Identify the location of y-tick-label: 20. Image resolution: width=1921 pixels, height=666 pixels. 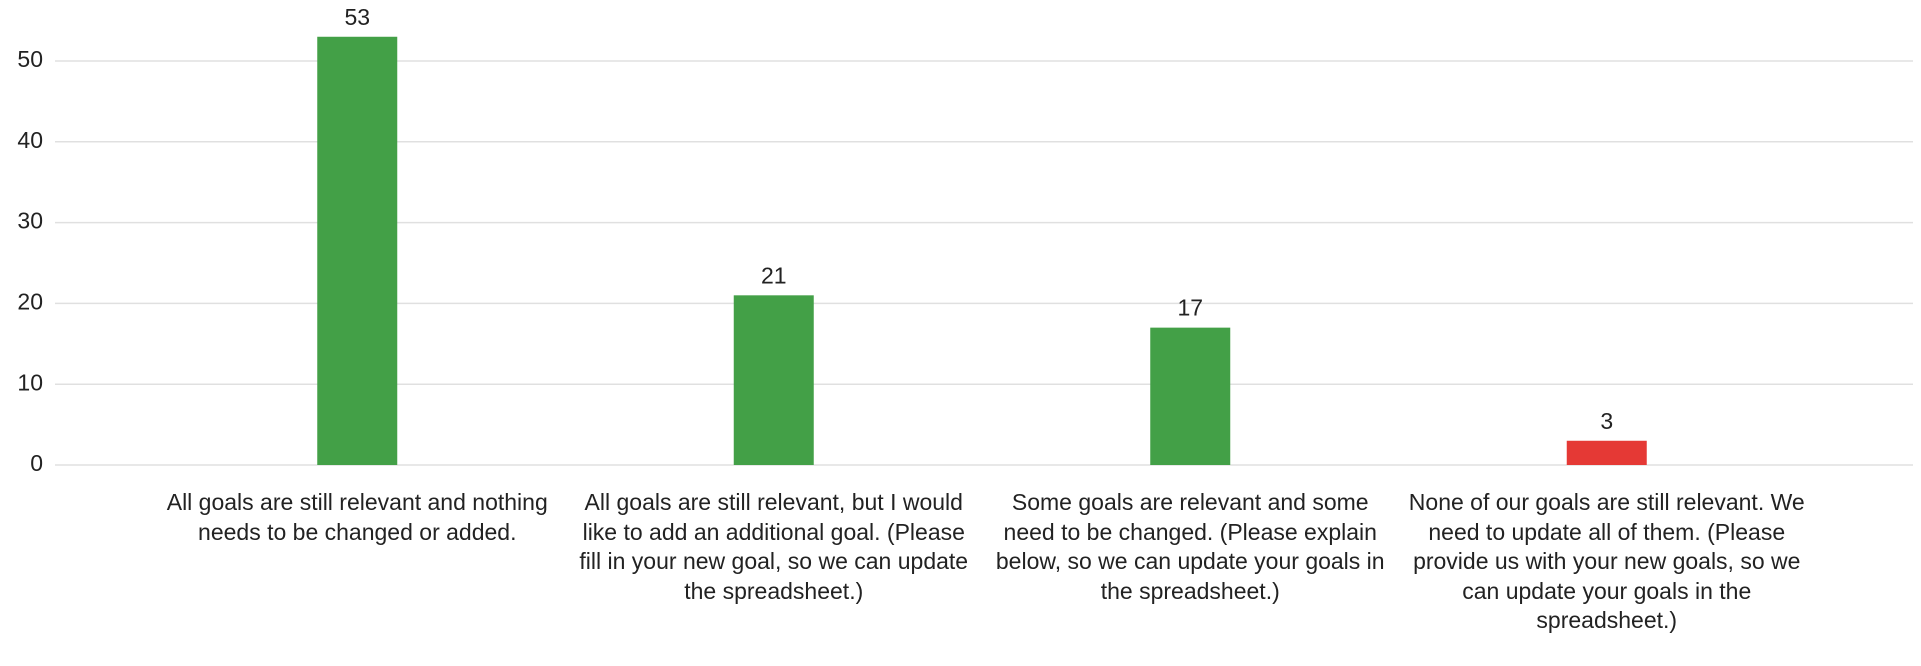
(30, 301).